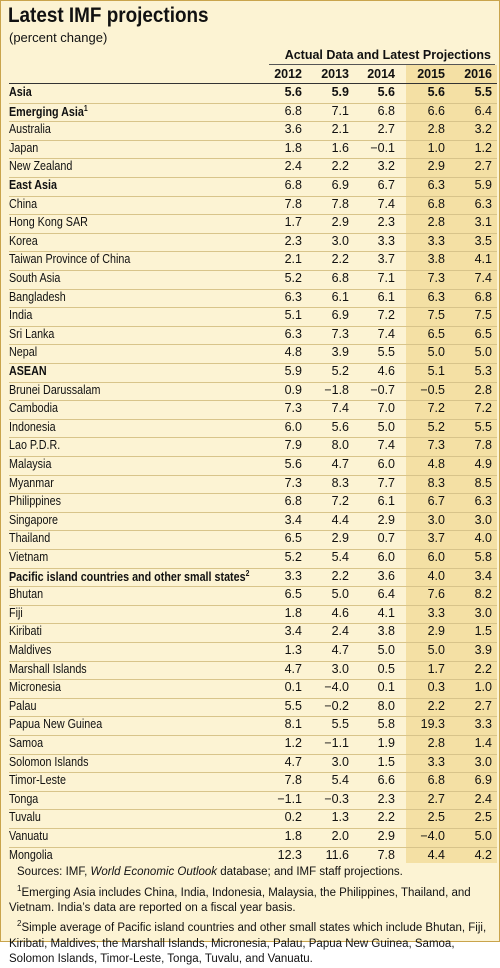 The height and width of the screenshot is (968, 500). I want to click on cell: 7.4, so click(386, 333).